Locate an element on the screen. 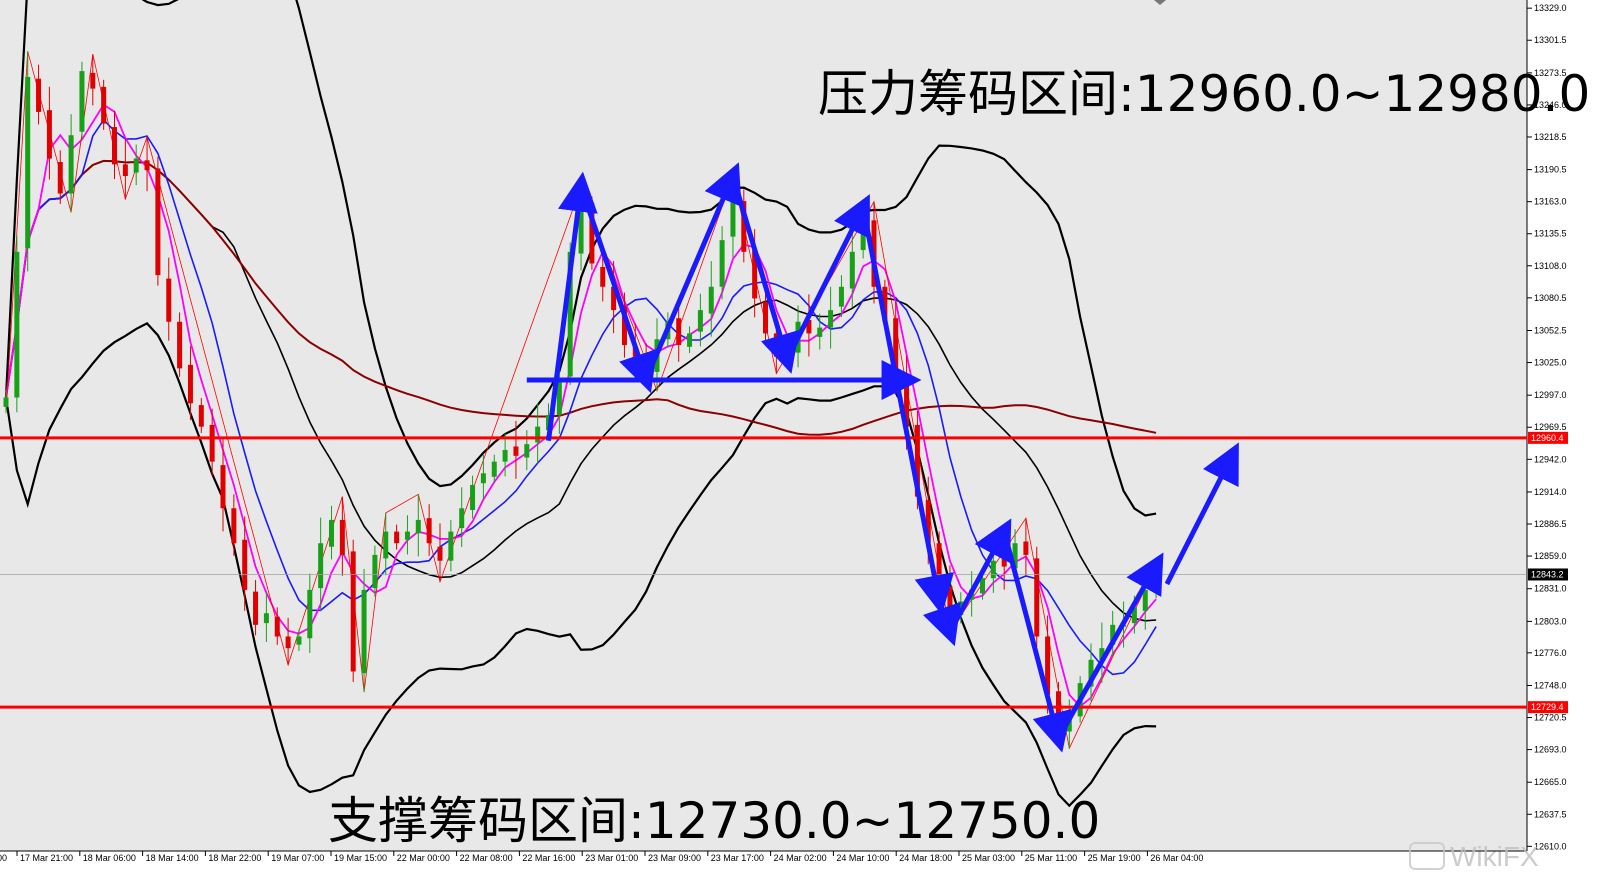  y-tick-label: 13246.0 is located at coordinates (1550, 105).